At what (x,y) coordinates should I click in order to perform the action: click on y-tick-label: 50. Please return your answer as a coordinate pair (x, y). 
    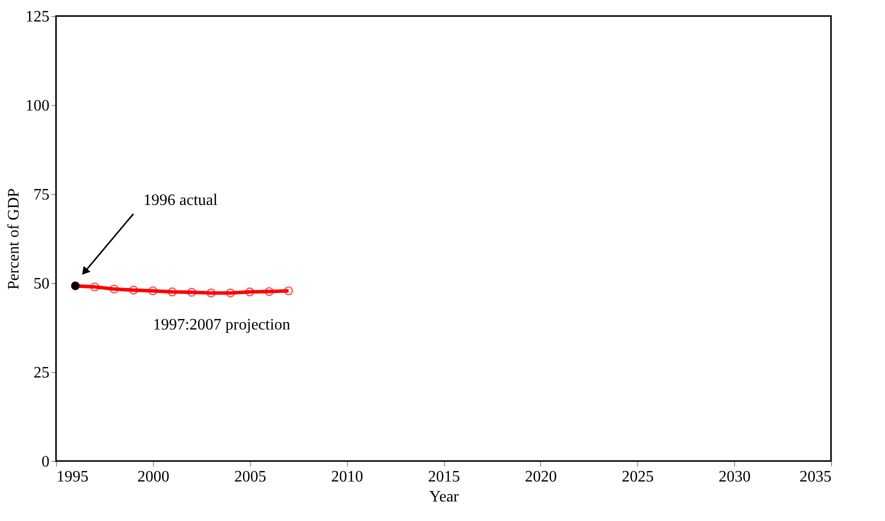
    Looking at the image, I should click on (42, 284).